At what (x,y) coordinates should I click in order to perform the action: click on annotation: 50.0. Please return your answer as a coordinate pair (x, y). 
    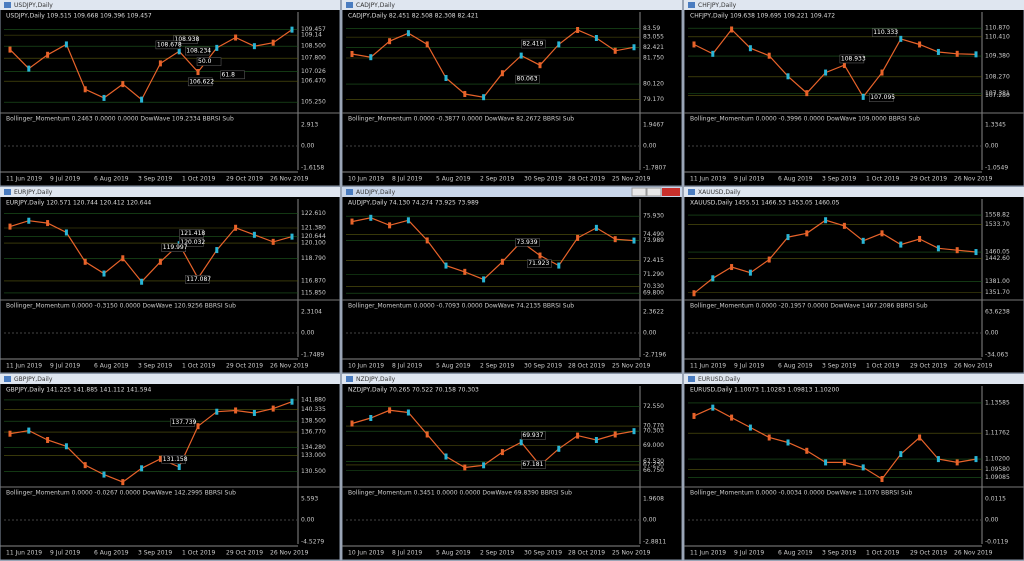
    Looking at the image, I should click on (205, 61).